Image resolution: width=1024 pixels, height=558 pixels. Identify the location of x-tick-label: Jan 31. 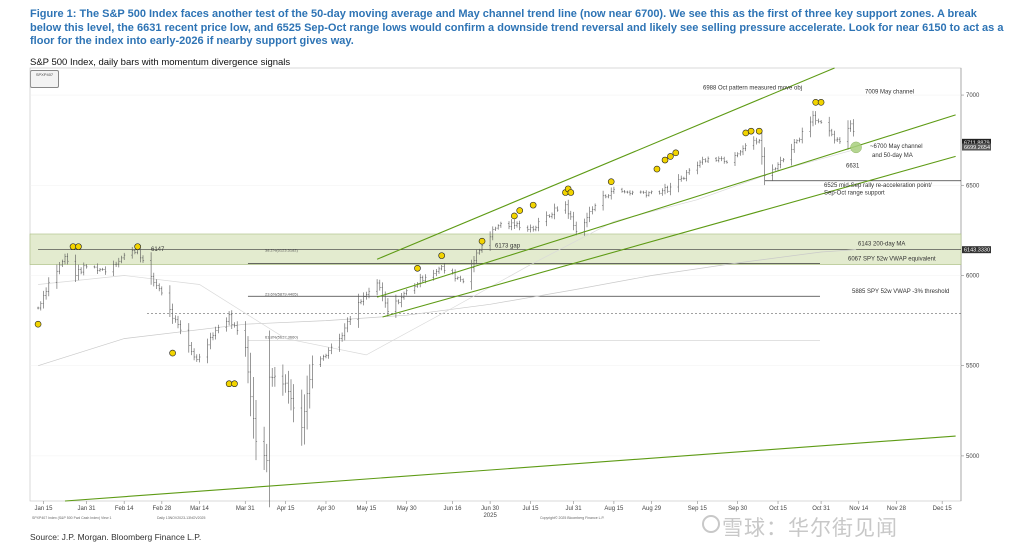
(86, 509).